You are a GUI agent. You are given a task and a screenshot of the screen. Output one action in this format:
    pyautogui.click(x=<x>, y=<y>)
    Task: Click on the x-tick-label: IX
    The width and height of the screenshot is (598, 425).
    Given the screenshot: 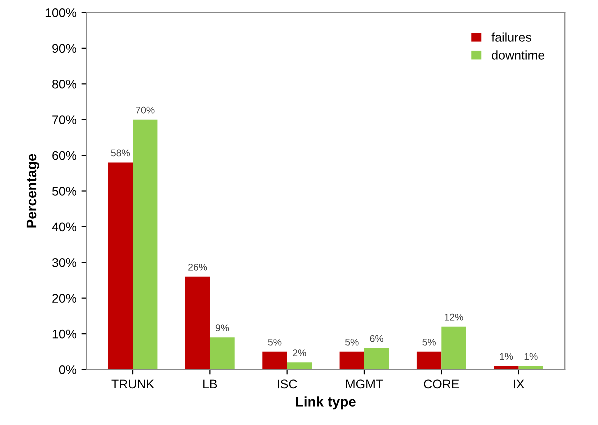 What is the action you would take?
    pyautogui.click(x=519, y=384)
    